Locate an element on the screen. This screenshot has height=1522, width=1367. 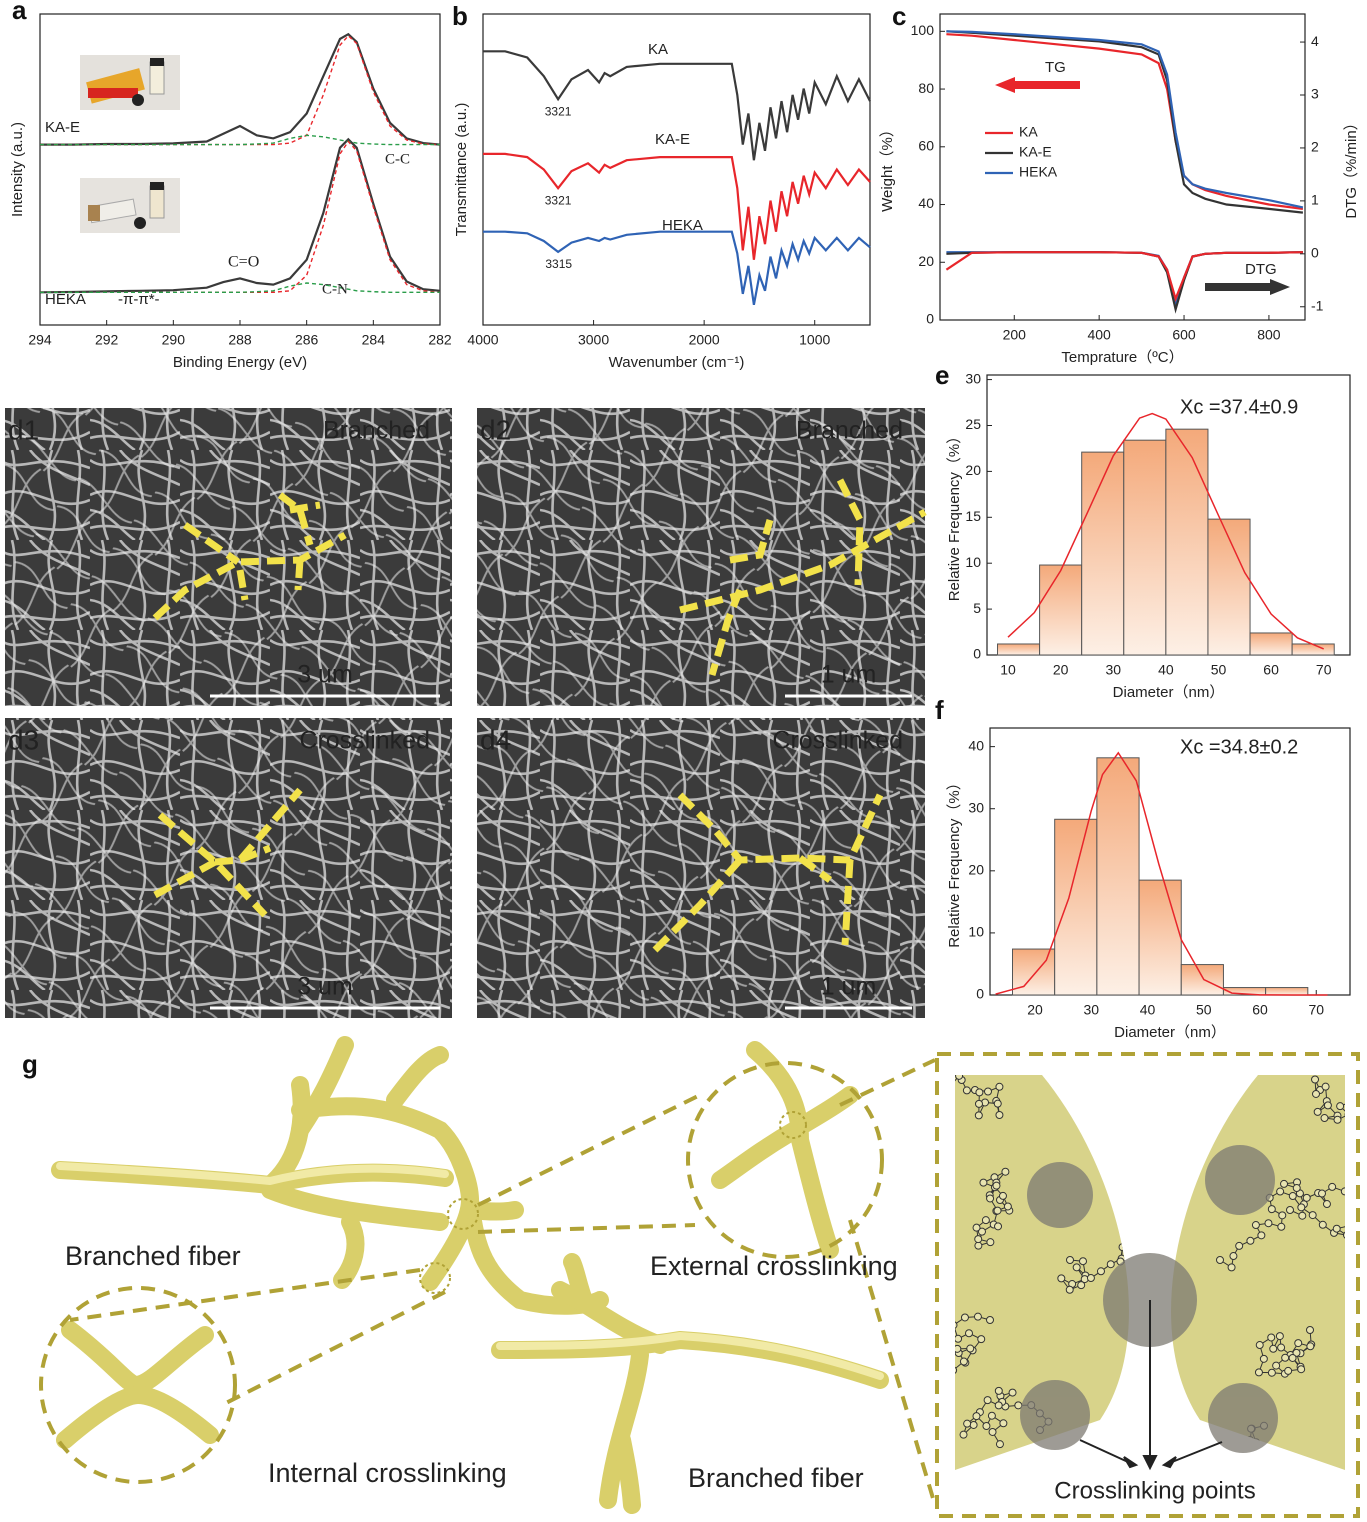
y2-tick-label: 1 is located at coordinates (1315, 200).